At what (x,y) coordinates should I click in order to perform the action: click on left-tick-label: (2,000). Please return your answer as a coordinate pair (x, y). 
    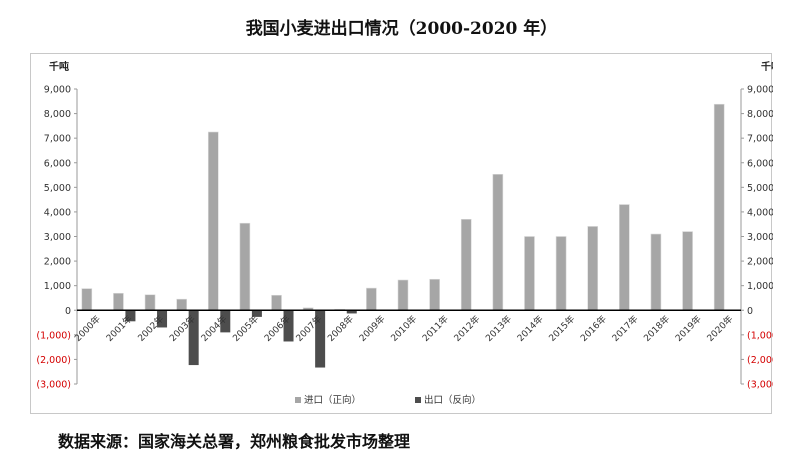
    Looking at the image, I should click on (53, 360).